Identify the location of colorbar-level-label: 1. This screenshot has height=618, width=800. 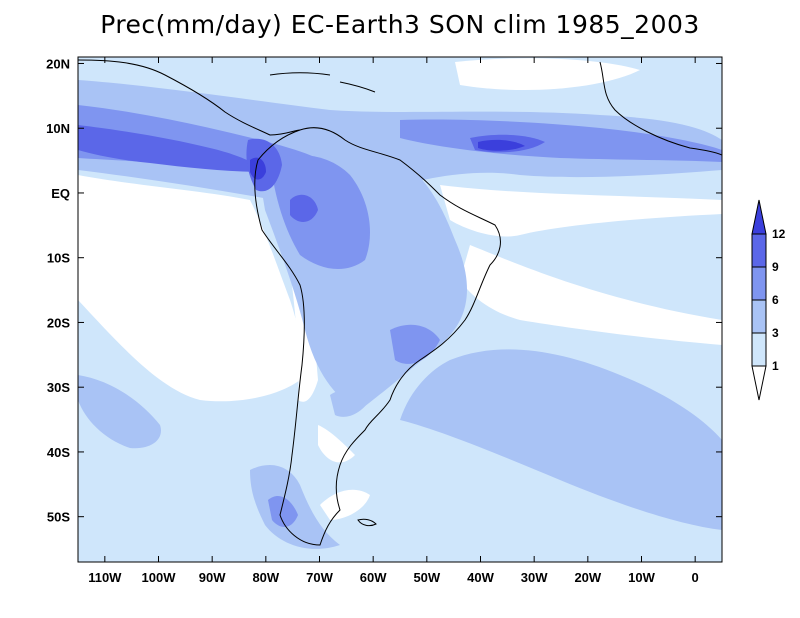
(775, 366).